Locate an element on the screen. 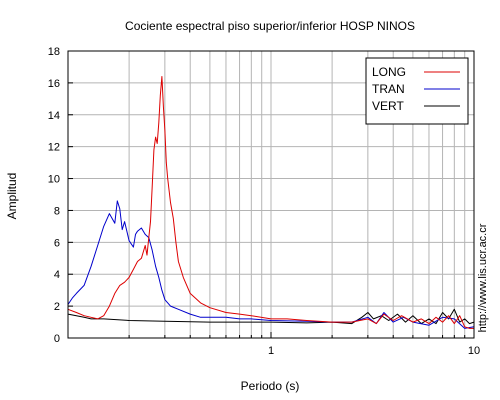 The width and height of the screenshot is (500, 400). legend-box is located at coordinates (417, 91).